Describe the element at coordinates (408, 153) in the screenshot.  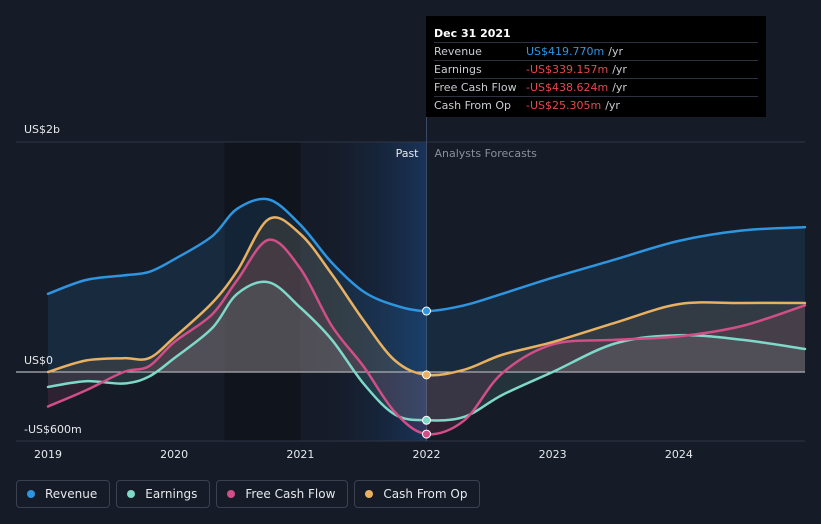
I see `past-label: Past` at that location.